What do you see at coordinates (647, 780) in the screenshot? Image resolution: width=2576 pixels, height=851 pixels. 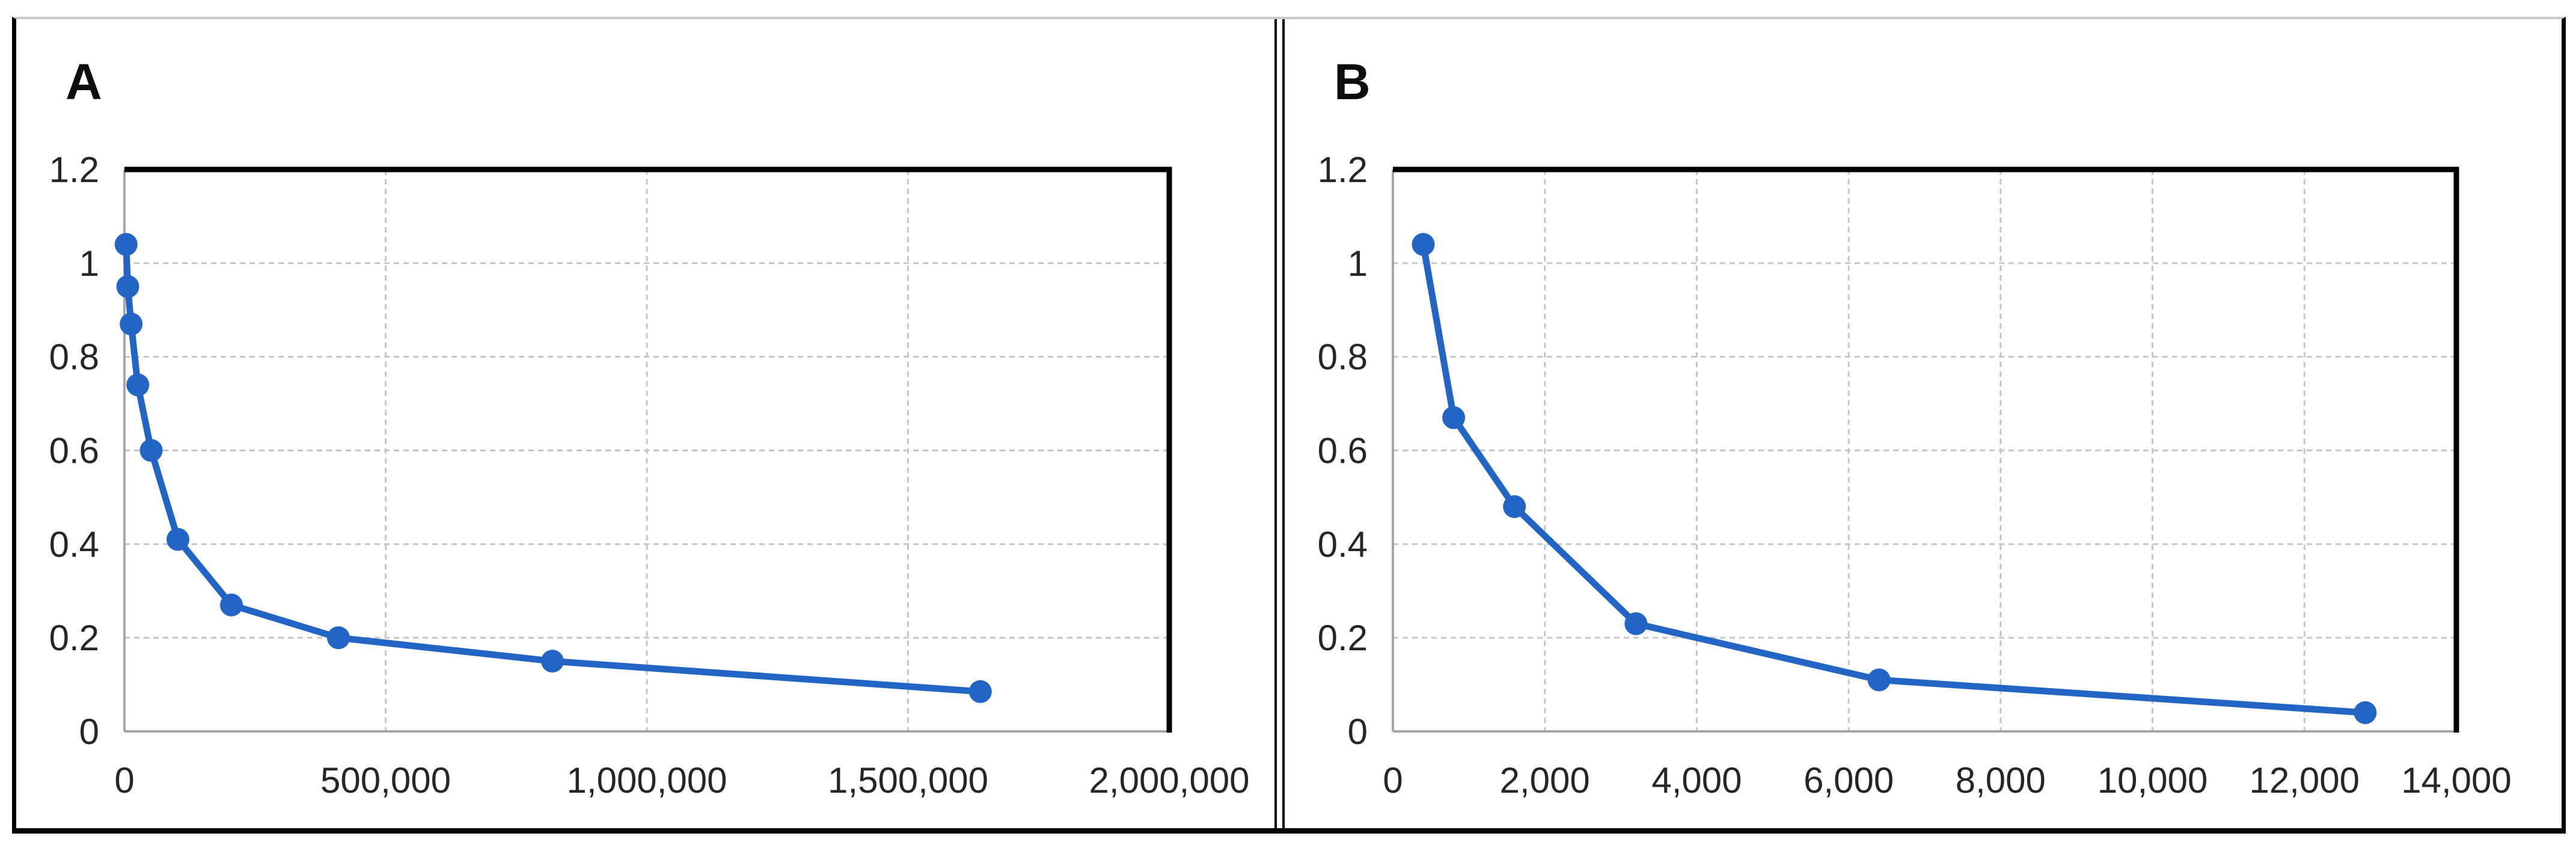 I see `x-tick-label: 1,000,000` at bounding box center [647, 780].